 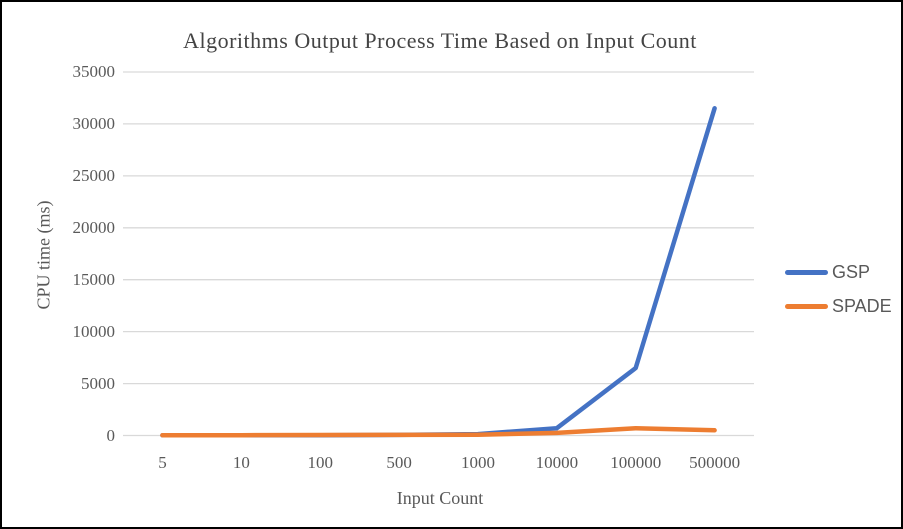 What do you see at coordinates (438, 431) in the screenshot?
I see `series-line-spade` at bounding box center [438, 431].